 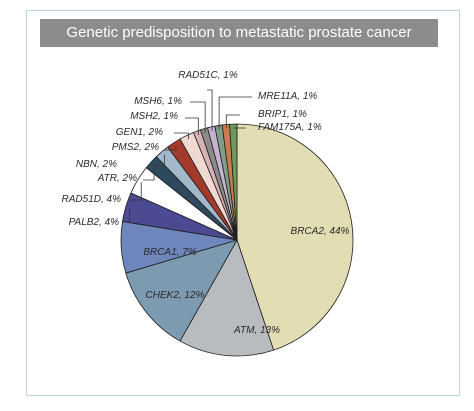 I want to click on slice-label: NBN, 2%, so click(x=96, y=164).